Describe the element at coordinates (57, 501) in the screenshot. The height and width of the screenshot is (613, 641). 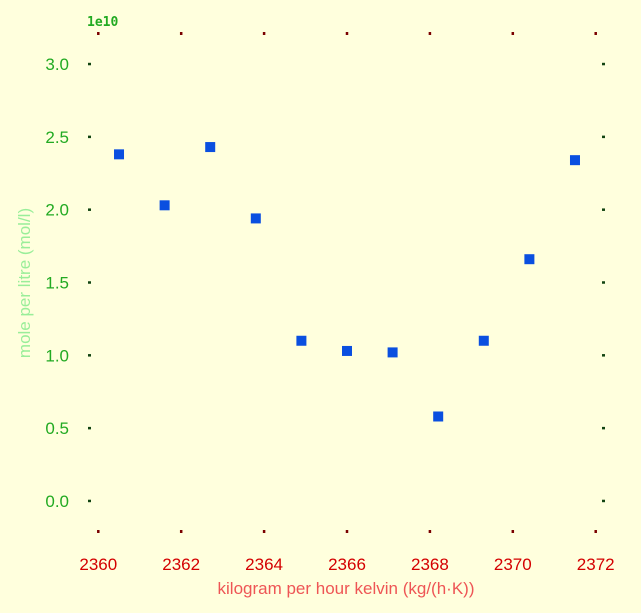
I see `y-tick-label: 0.0` at that location.